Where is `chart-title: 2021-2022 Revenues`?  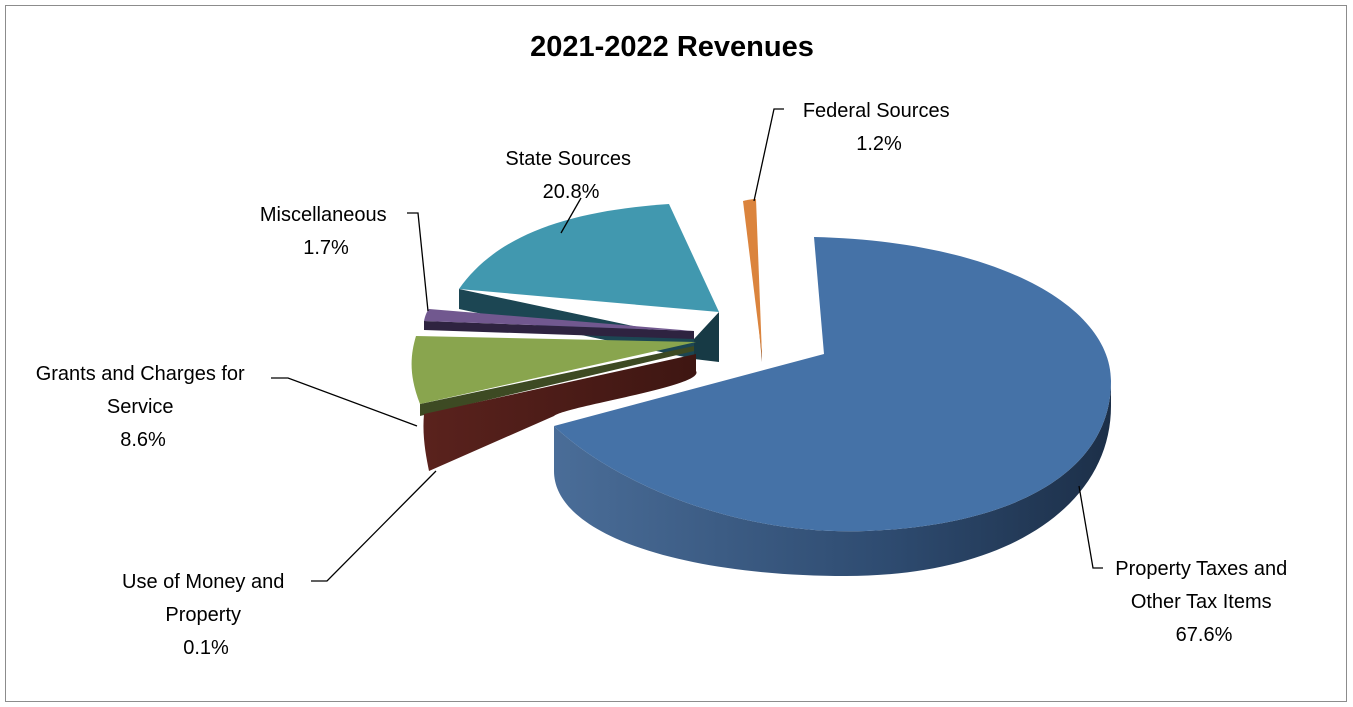
chart-title: 2021-2022 Revenues is located at coordinates (672, 47).